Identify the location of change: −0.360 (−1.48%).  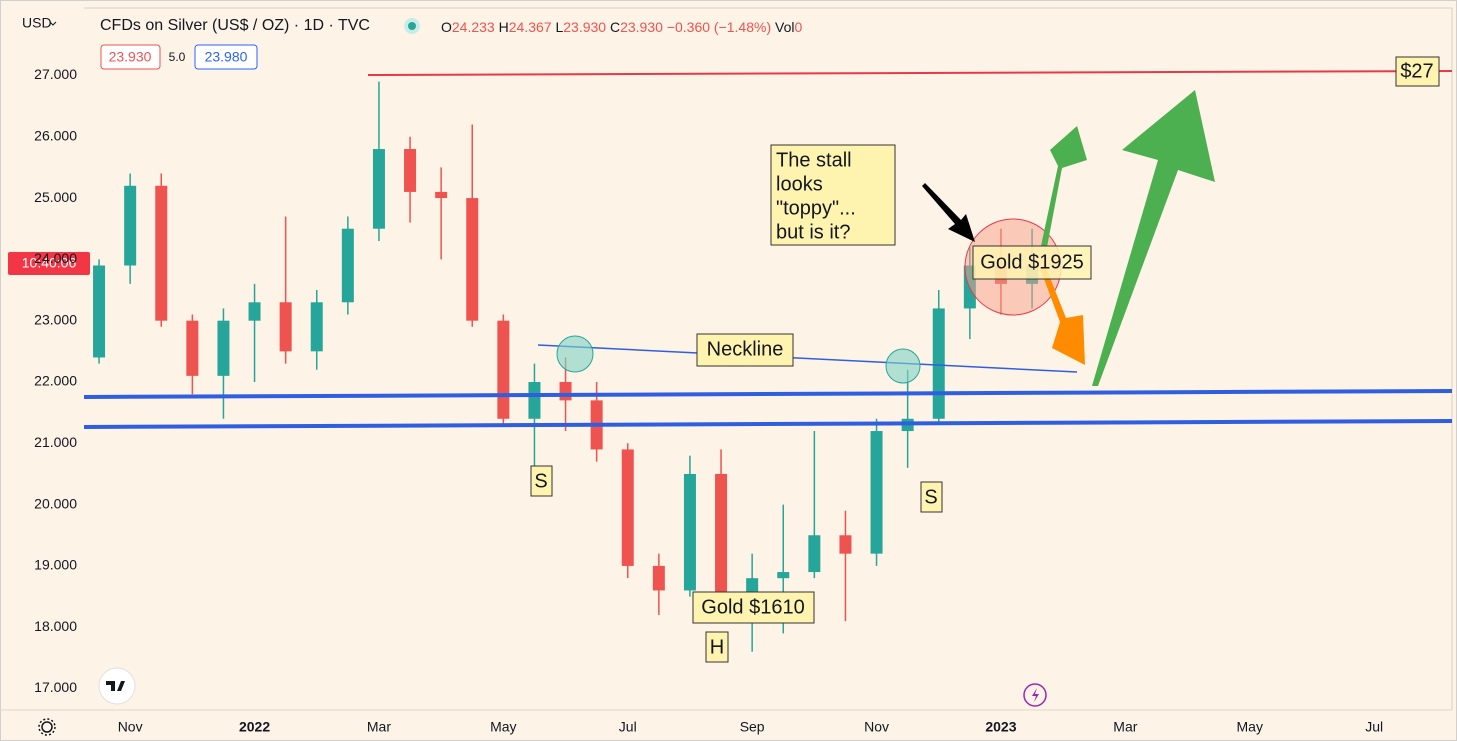
(719, 27).